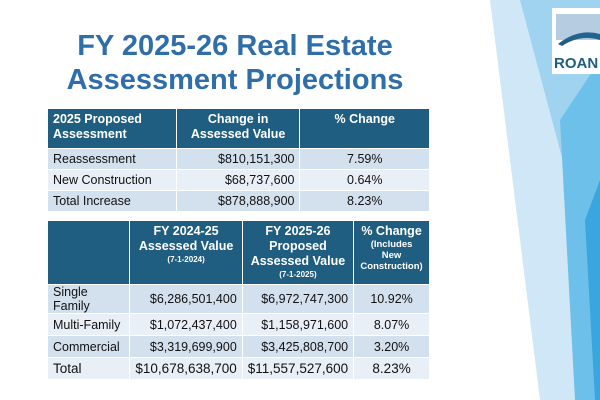  I want to click on header-cell: % Change (Includes New Construction), so click(391, 252).